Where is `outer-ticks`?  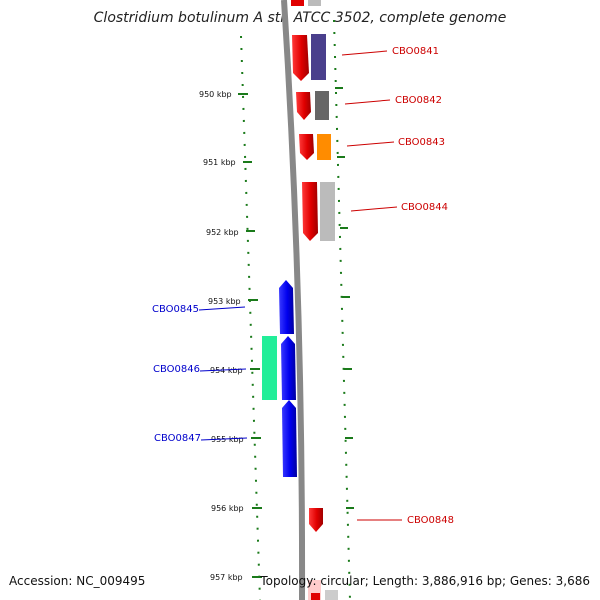
outer-ticks is located at coordinates (344, 298).